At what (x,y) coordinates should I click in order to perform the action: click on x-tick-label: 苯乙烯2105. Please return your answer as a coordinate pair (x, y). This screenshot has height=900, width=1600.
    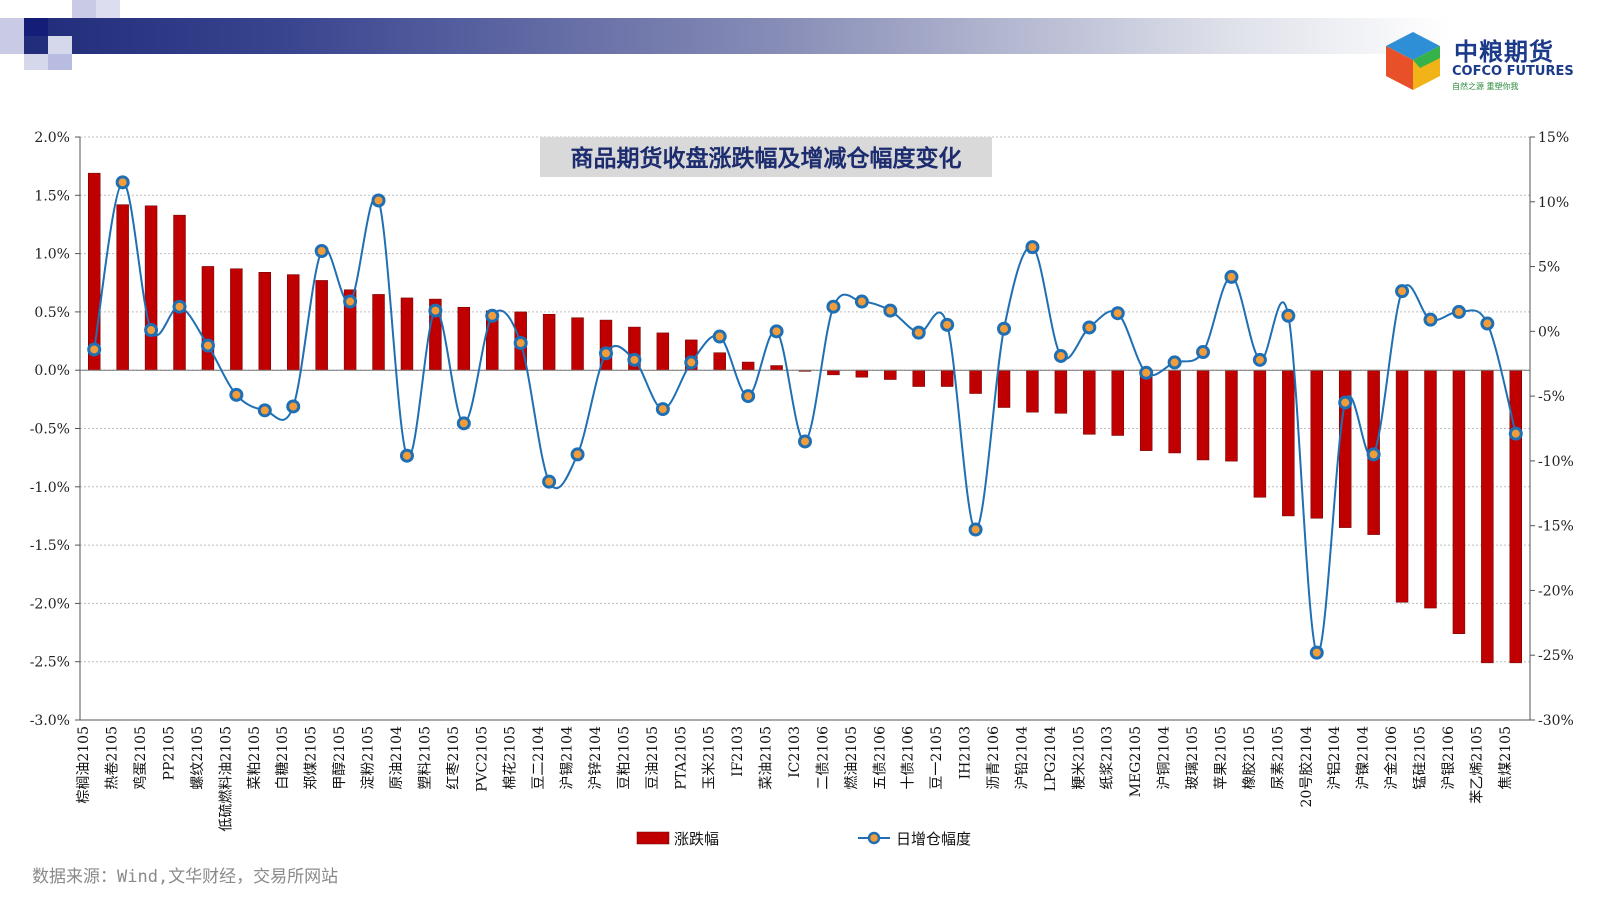
    Looking at the image, I should click on (1476, 765).